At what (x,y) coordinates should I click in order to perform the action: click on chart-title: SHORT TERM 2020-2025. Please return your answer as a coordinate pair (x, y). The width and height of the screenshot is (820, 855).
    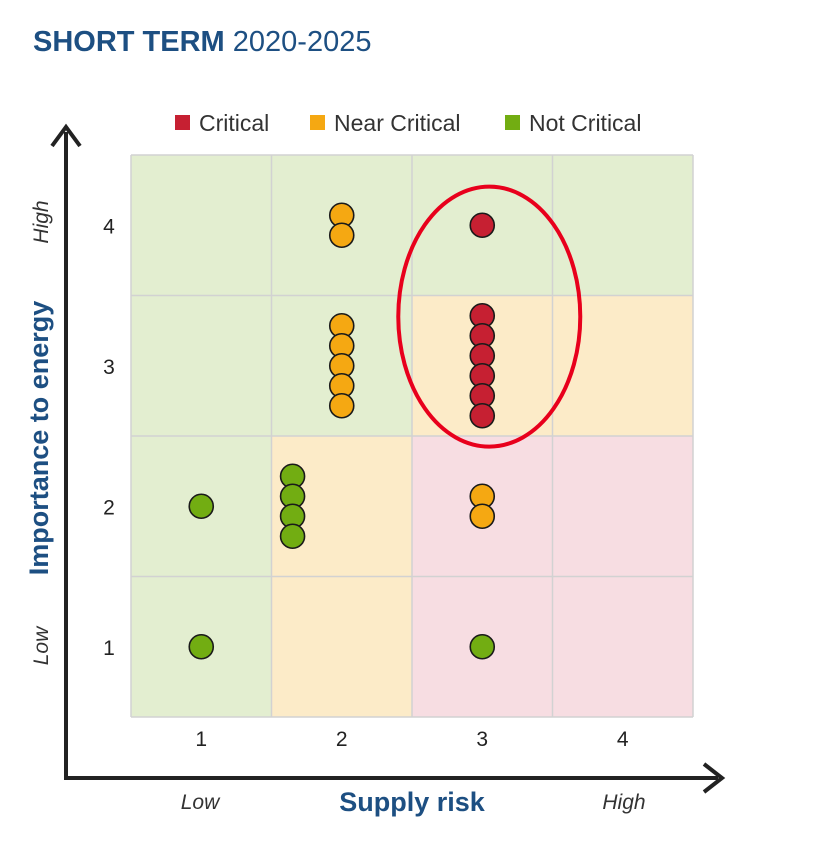
    Looking at the image, I should click on (202, 42).